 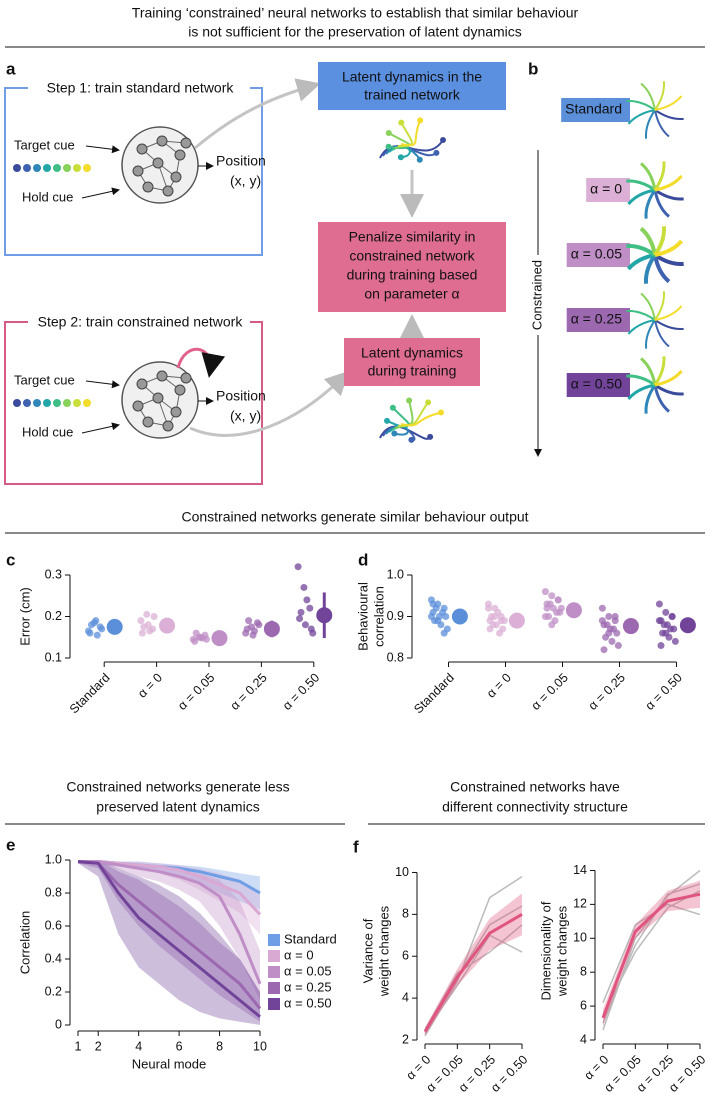 What do you see at coordinates (11, 68) in the screenshot?
I see `panel-label: a` at bounding box center [11, 68].